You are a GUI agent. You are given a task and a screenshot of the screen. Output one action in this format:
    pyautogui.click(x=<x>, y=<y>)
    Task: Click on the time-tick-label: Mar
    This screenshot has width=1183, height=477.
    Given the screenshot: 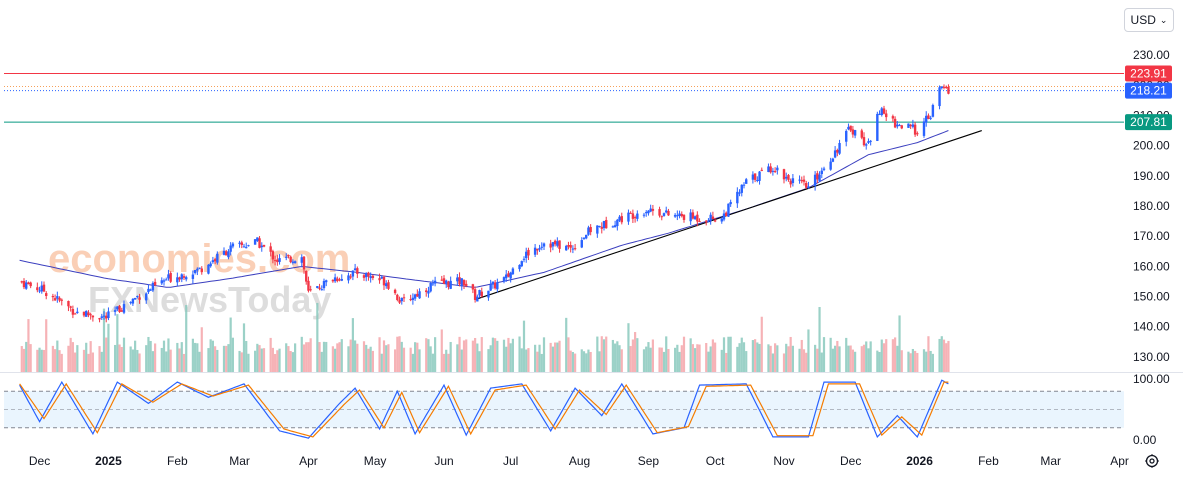 What is the action you would take?
    pyautogui.click(x=1050, y=461)
    